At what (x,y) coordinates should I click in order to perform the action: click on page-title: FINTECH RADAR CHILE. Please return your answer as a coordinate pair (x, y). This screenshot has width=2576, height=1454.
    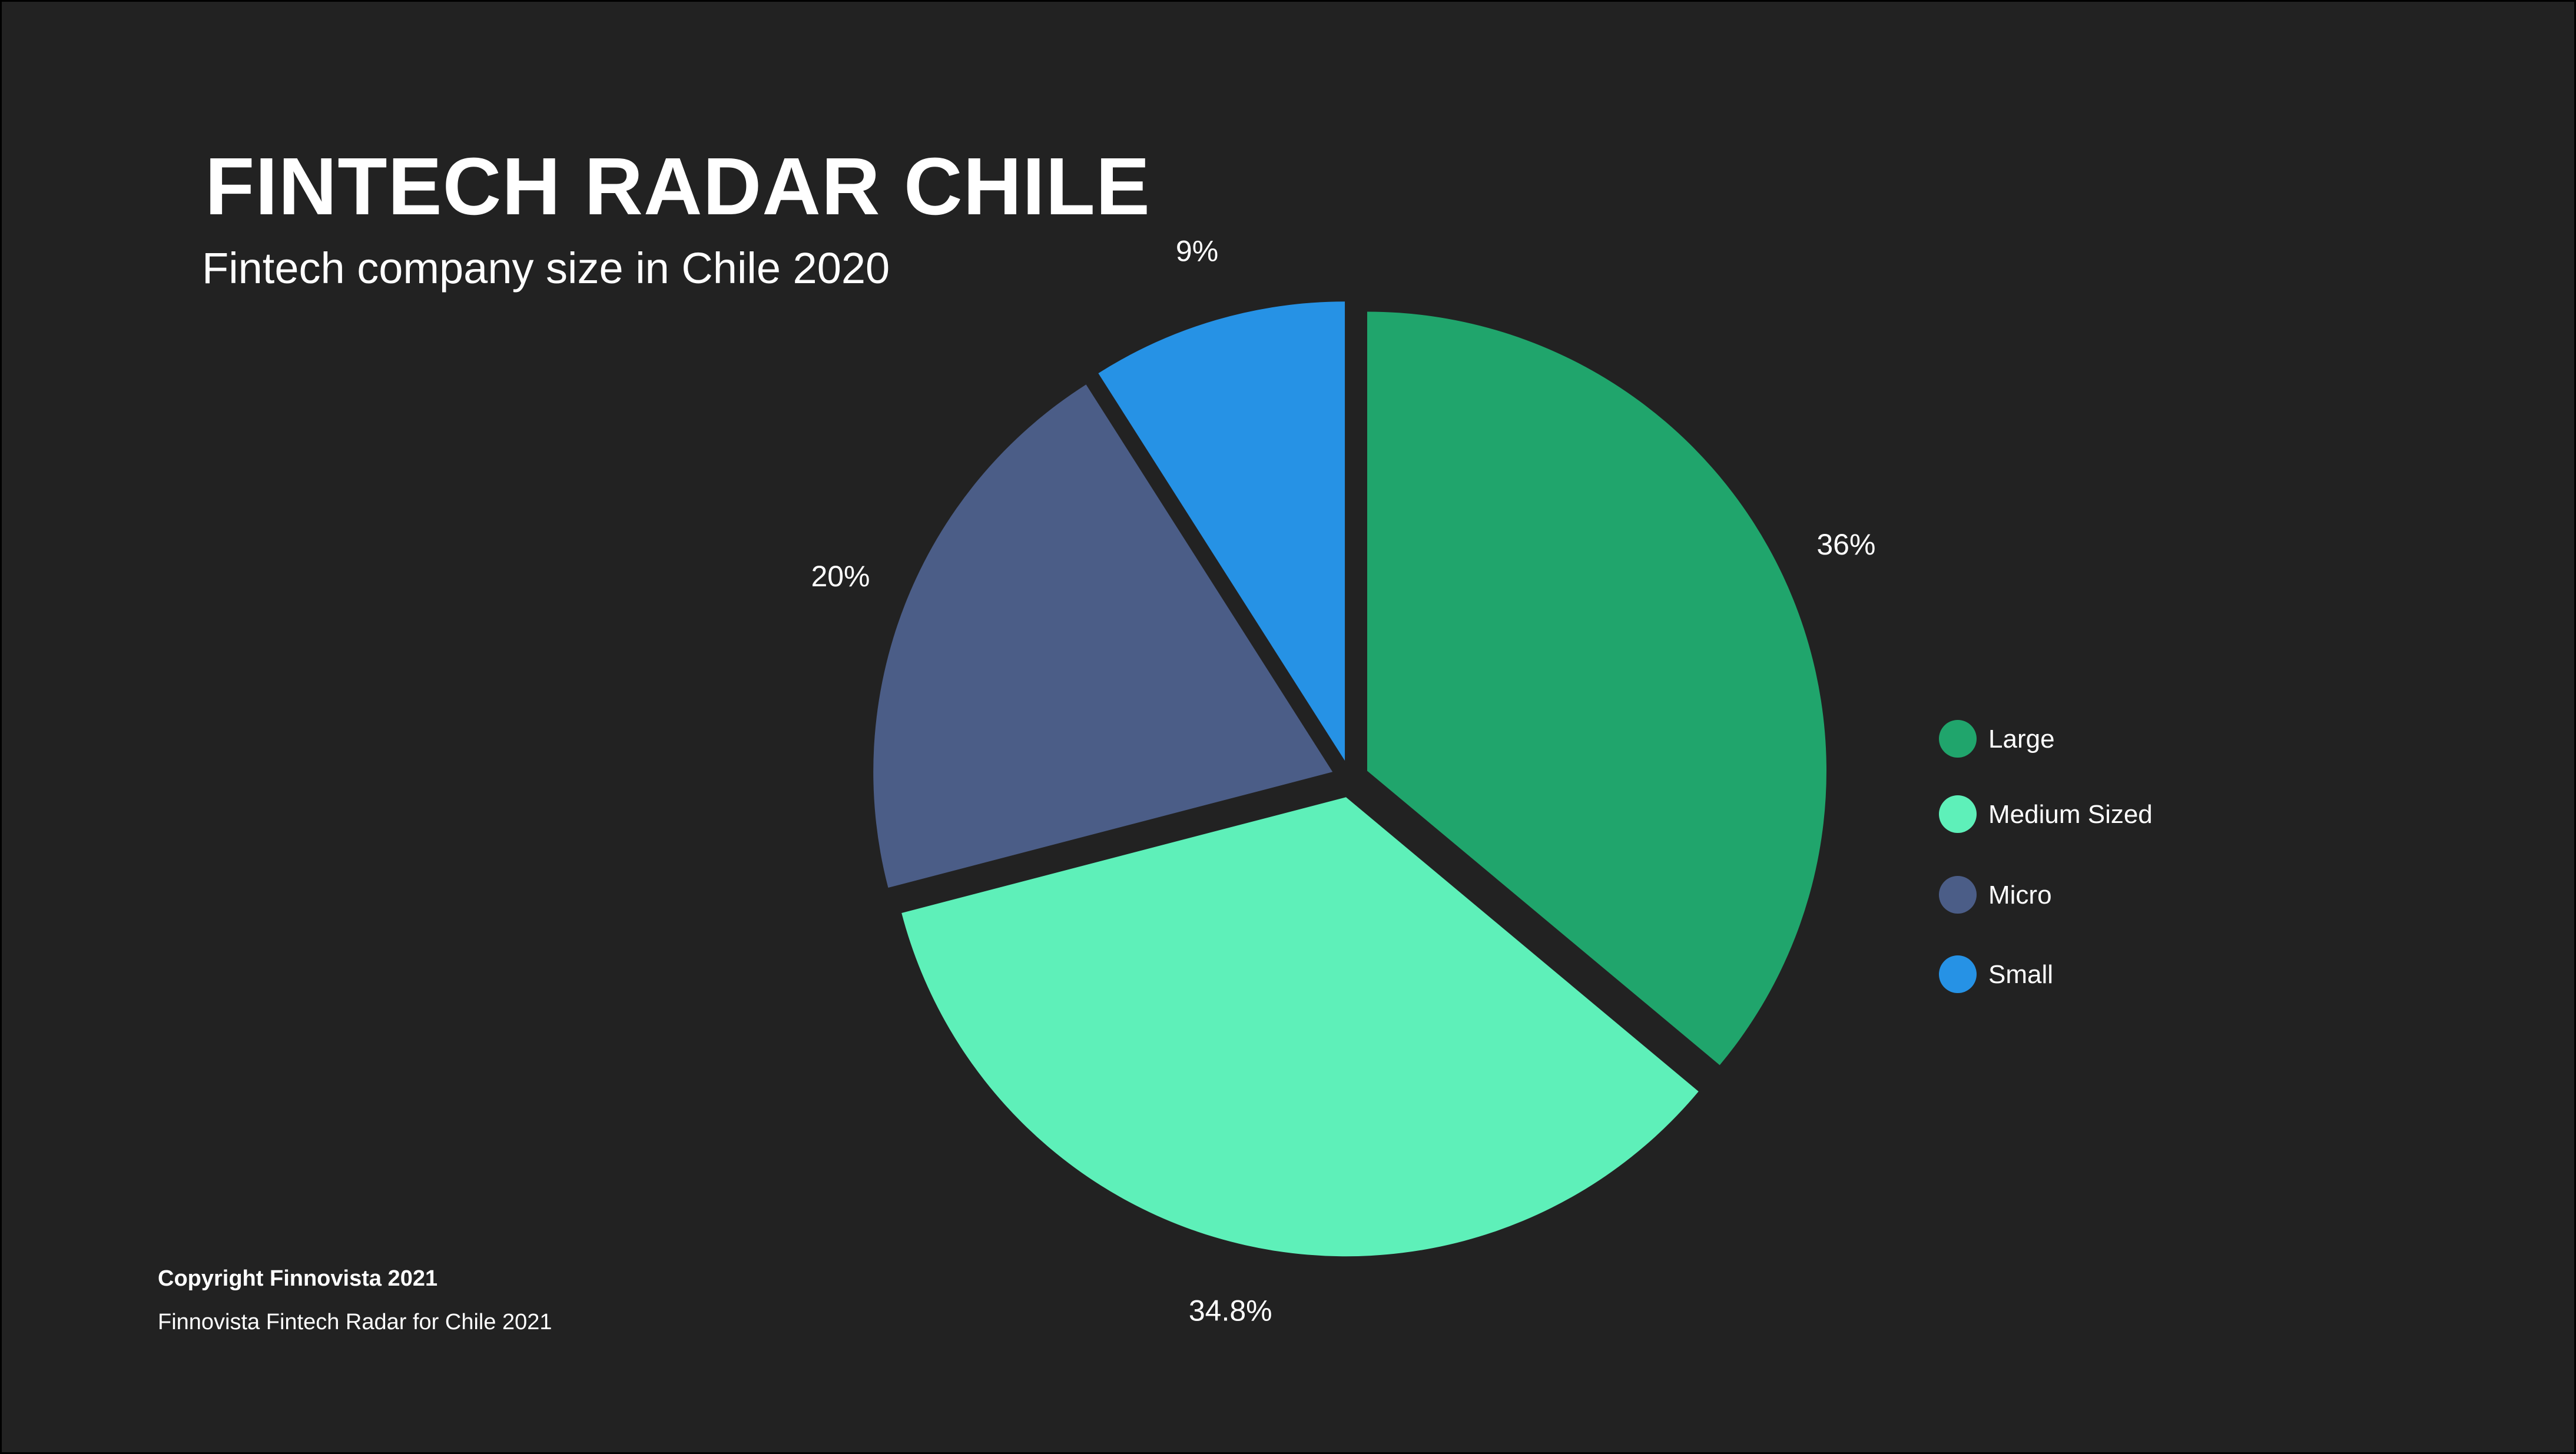
    Looking at the image, I should click on (678, 186).